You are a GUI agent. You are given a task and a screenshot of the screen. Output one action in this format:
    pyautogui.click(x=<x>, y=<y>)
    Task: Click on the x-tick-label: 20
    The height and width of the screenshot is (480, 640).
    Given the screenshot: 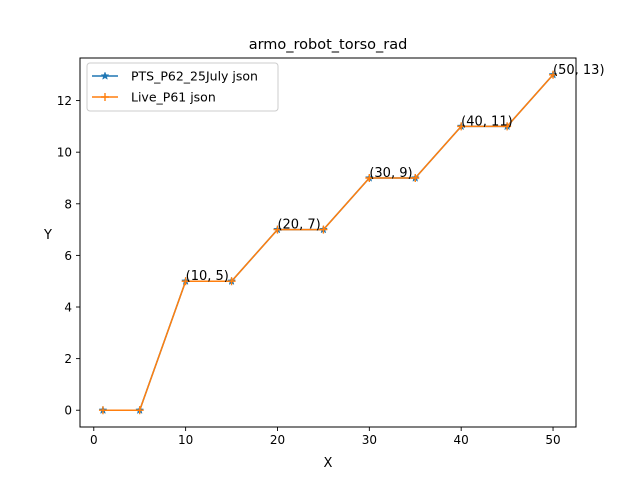 What is the action you would take?
    pyautogui.click(x=277, y=440)
    